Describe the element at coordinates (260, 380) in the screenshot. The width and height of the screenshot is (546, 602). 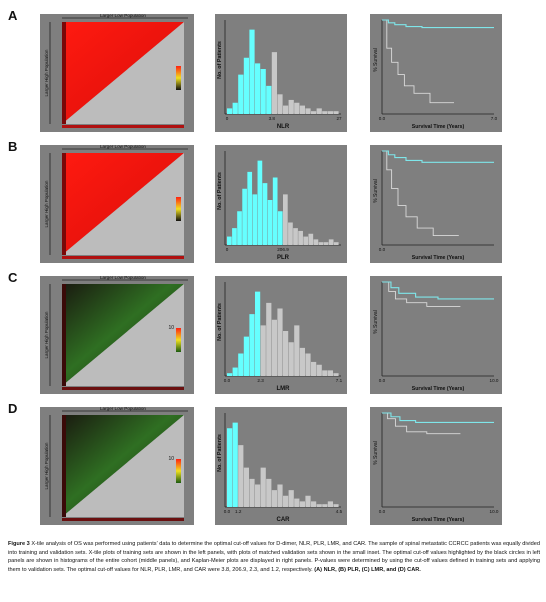
I see `histogram-xtick: 2.3` at that location.